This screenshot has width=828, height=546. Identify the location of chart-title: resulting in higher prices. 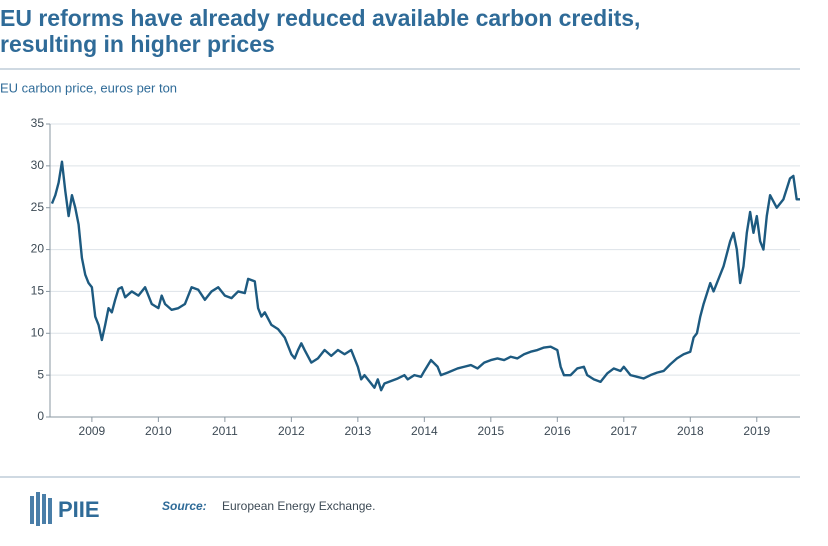
(137, 44).